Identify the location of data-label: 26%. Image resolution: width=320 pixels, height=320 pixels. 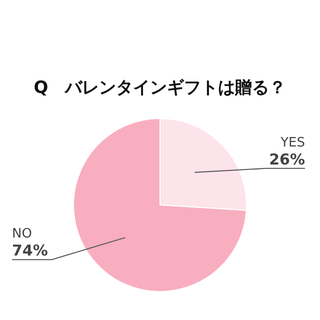
(287, 159).